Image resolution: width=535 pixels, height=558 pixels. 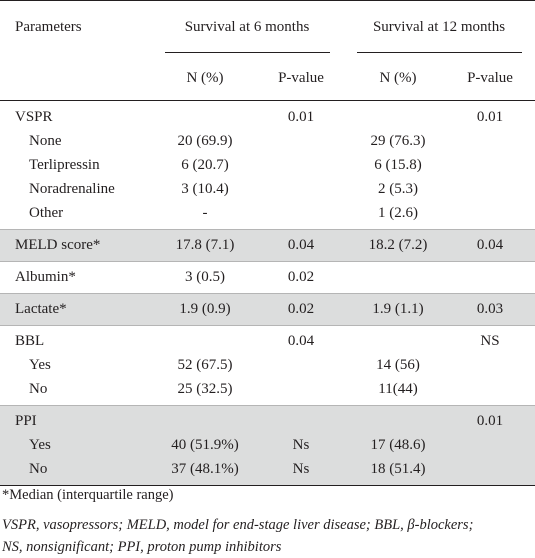 I want to click on cell: 3 (10.4), so click(x=205, y=189).